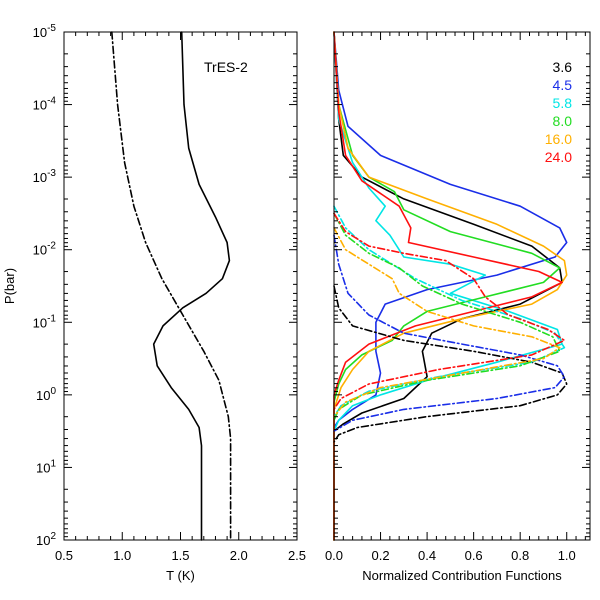 The width and height of the screenshot is (600, 600). What do you see at coordinates (45, 321) in the screenshot?
I see `y-tick-label: 10⁻¹` at bounding box center [45, 321].